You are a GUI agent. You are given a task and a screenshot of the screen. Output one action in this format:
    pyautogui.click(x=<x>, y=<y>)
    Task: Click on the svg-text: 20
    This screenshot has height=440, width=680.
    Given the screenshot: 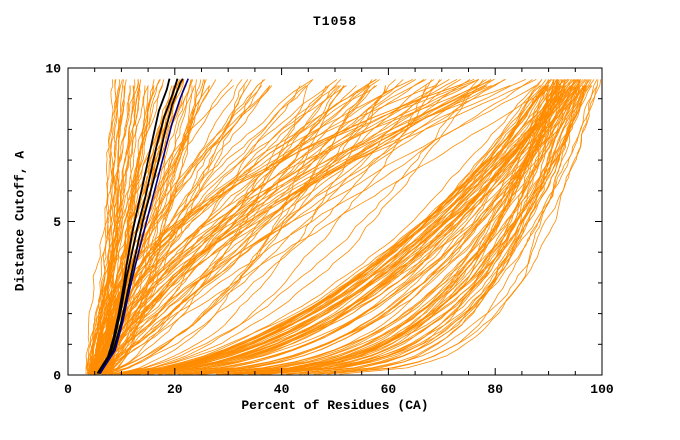 What is the action you would take?
    pyautogui.click(x=175, y=389)
    